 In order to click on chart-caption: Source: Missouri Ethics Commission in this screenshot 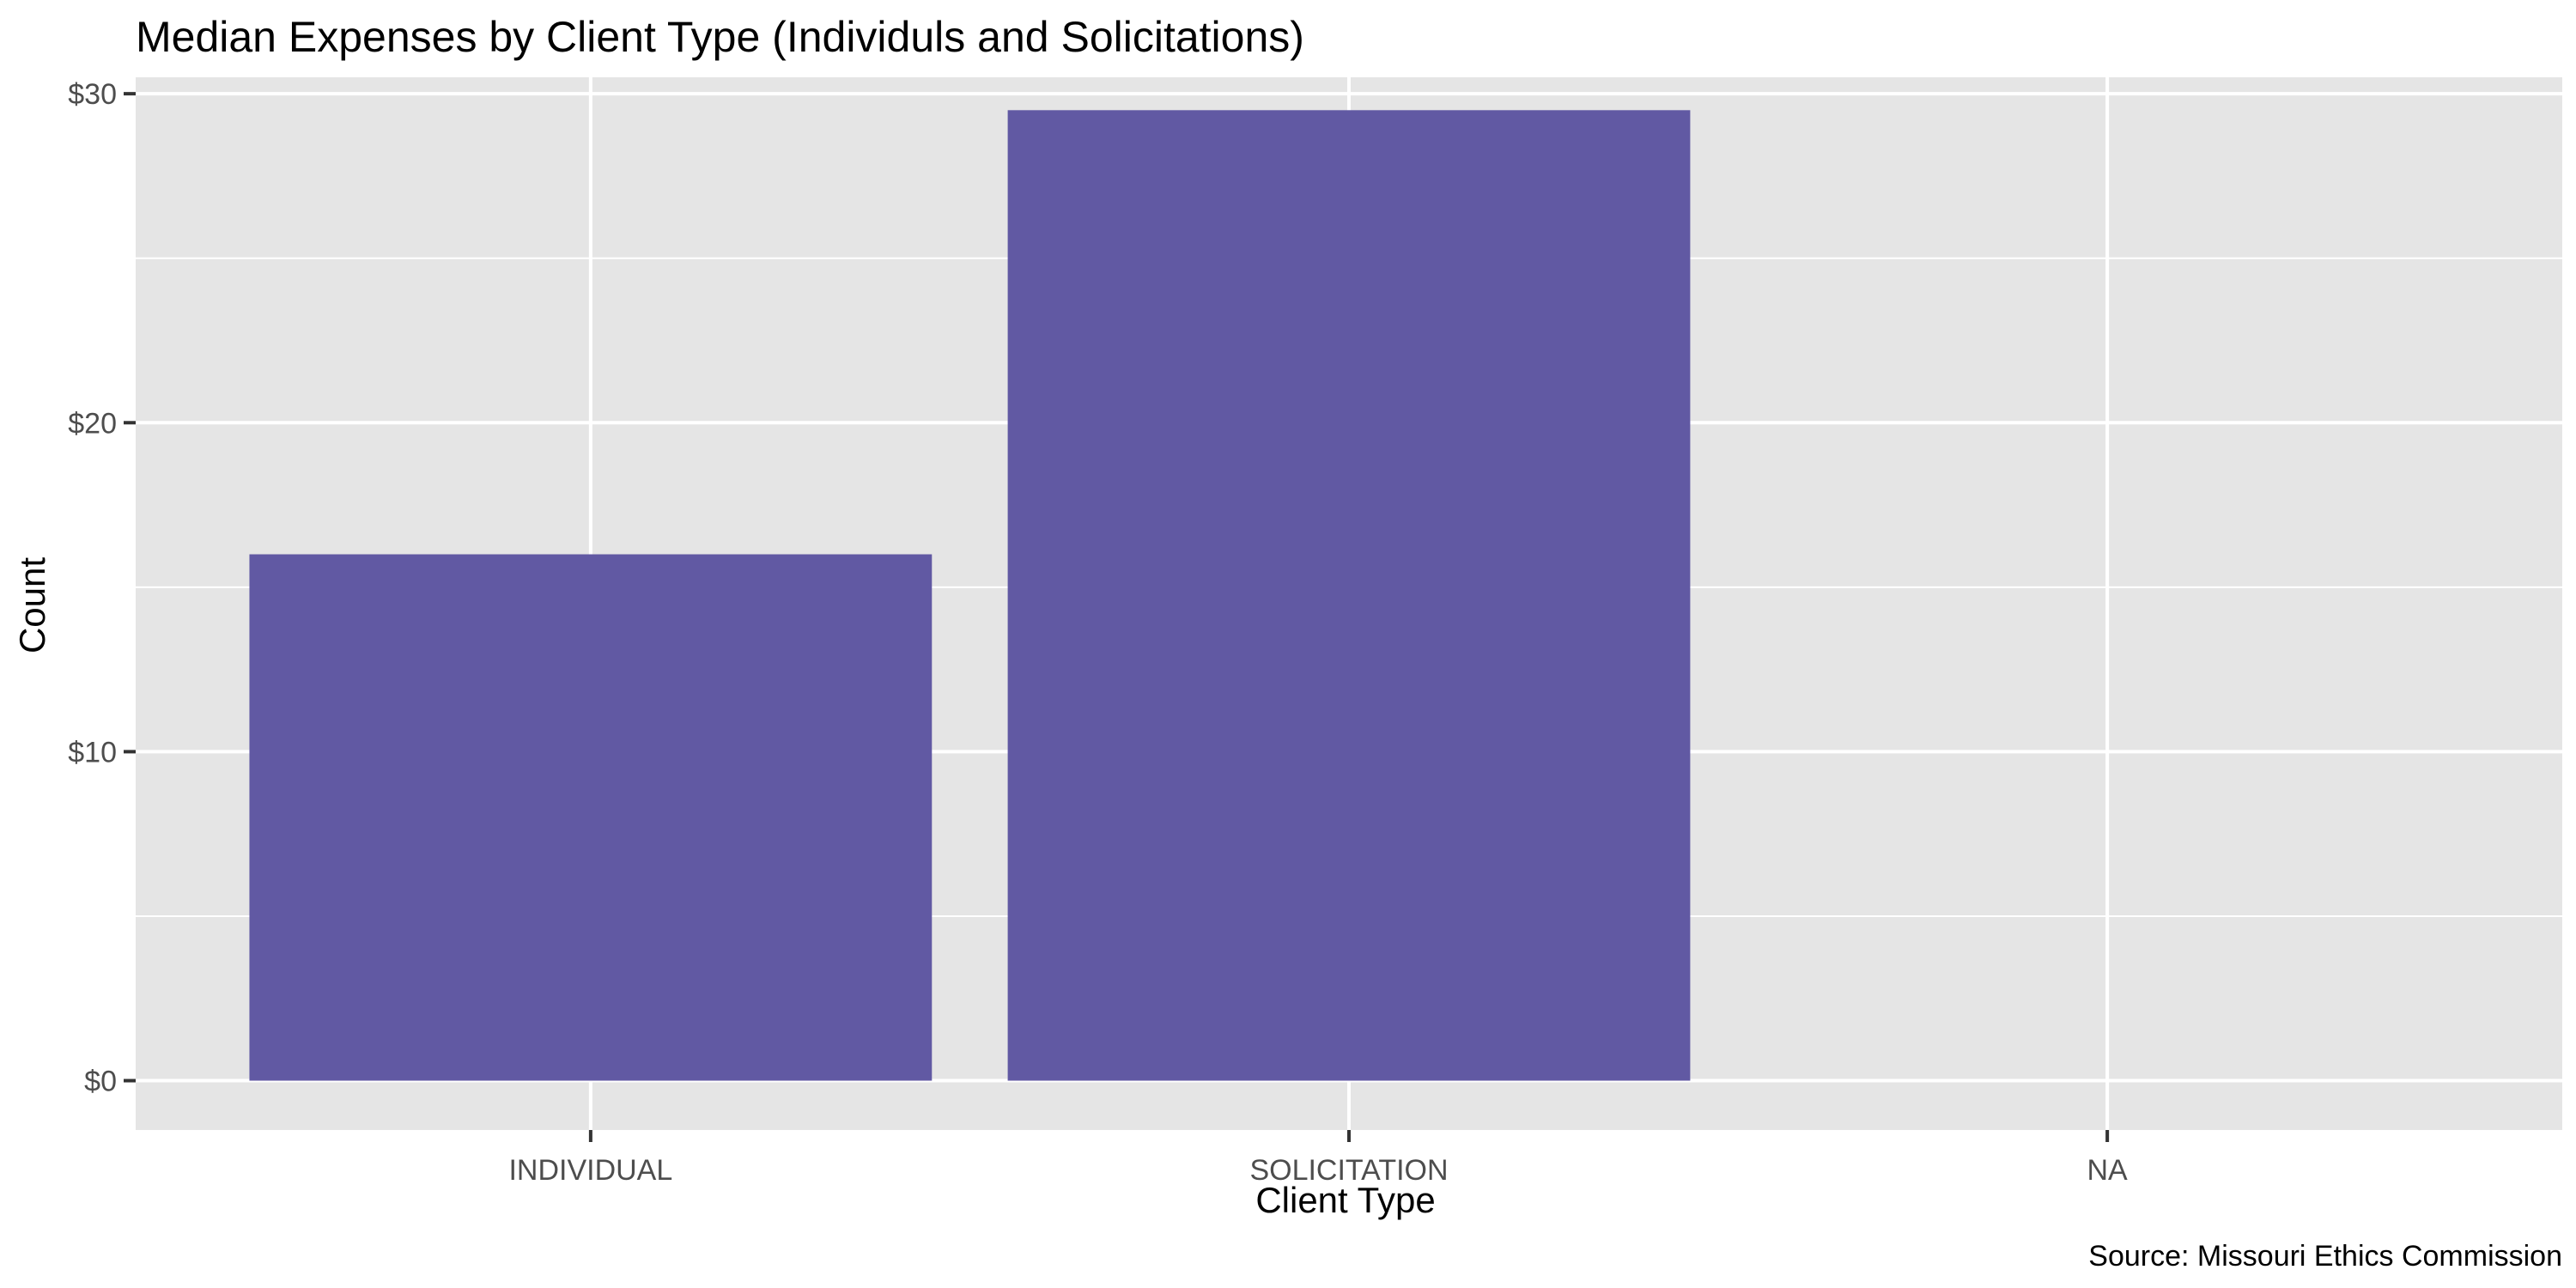, I will do `click(2325, 1257)`.